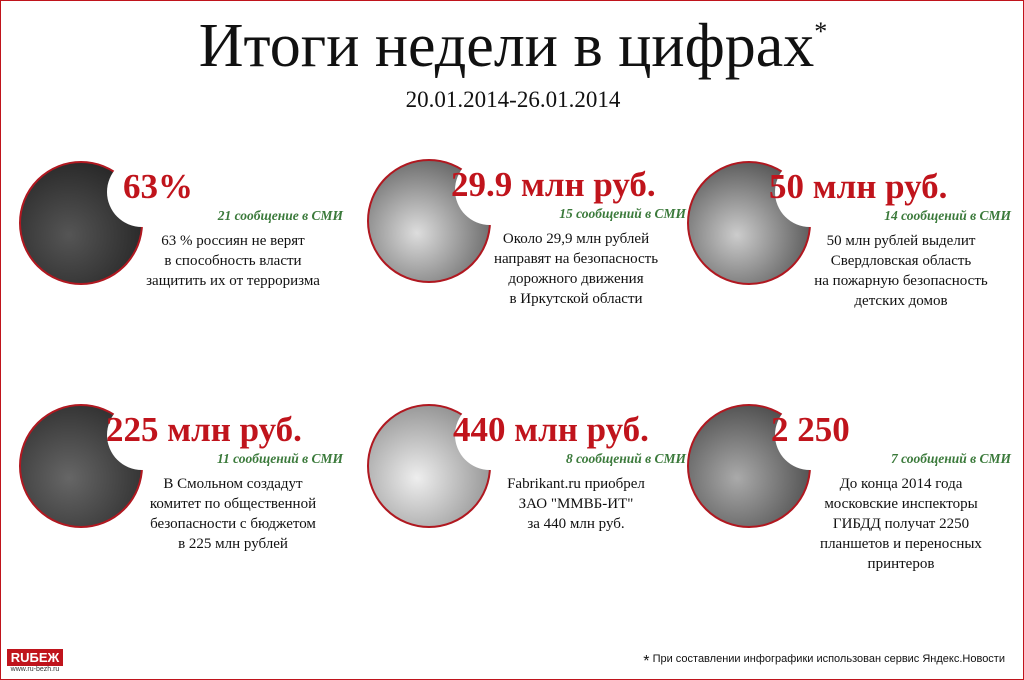 This screenshot has height=680, width=1024. I want to click on figure: 63%, so click(158, 186).